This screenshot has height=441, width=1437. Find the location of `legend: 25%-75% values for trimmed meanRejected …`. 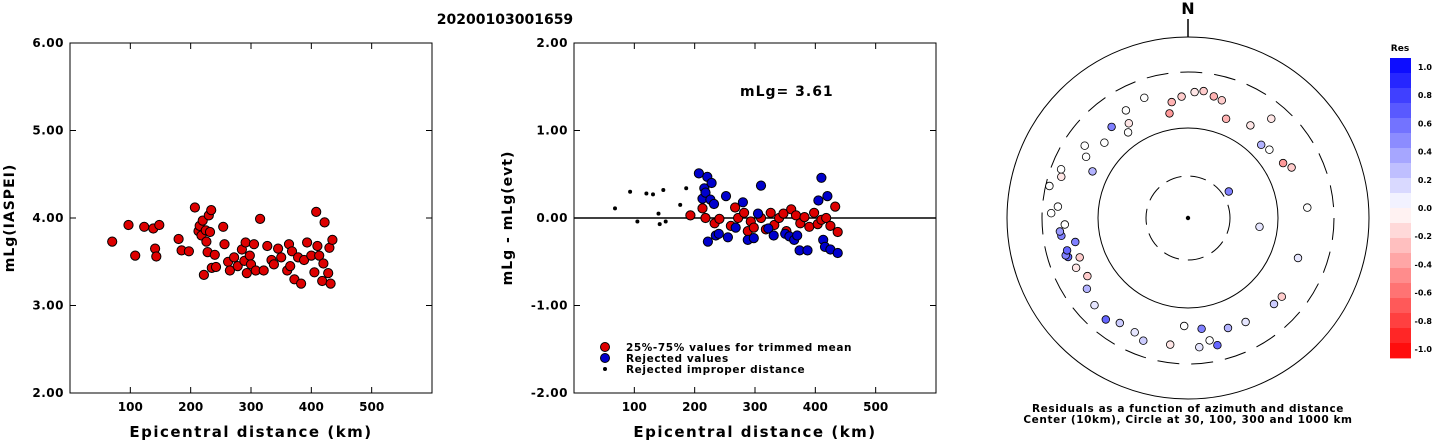

legend: 25%-75% values for trimmed meanRejected … is located at coordinates (726, 359).